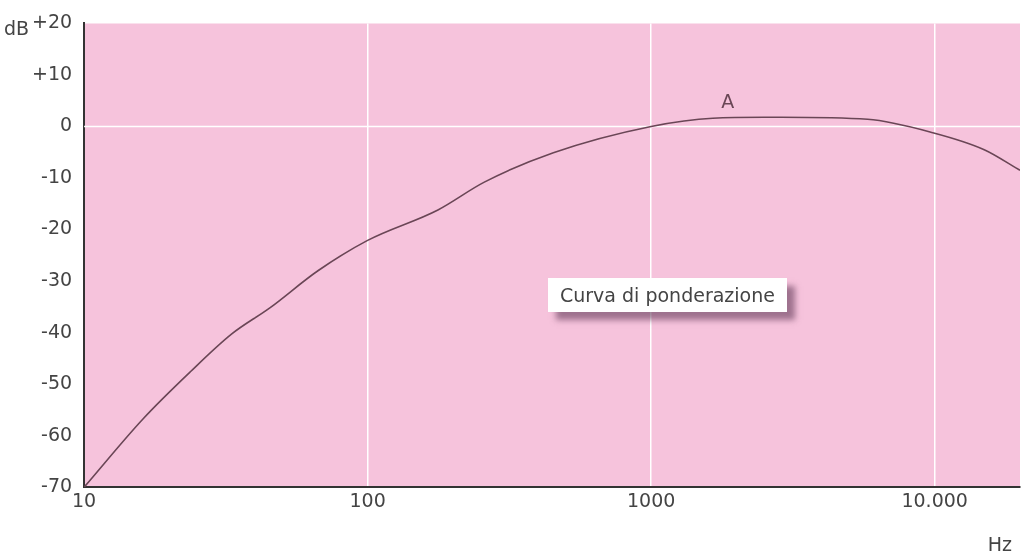 The width and height of the screenshot is (1024, 556). Describe the element at coordinates (57, 433) in the screenshot. I see `y-tick-label: -60` at that location.